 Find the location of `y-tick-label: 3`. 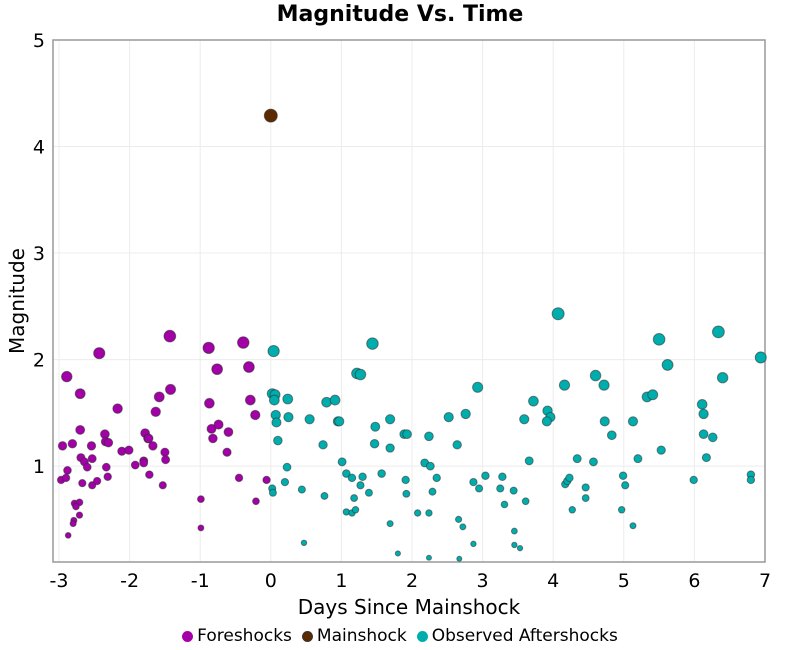

y-tick-label: 3 is located at coordinates (39, 254).